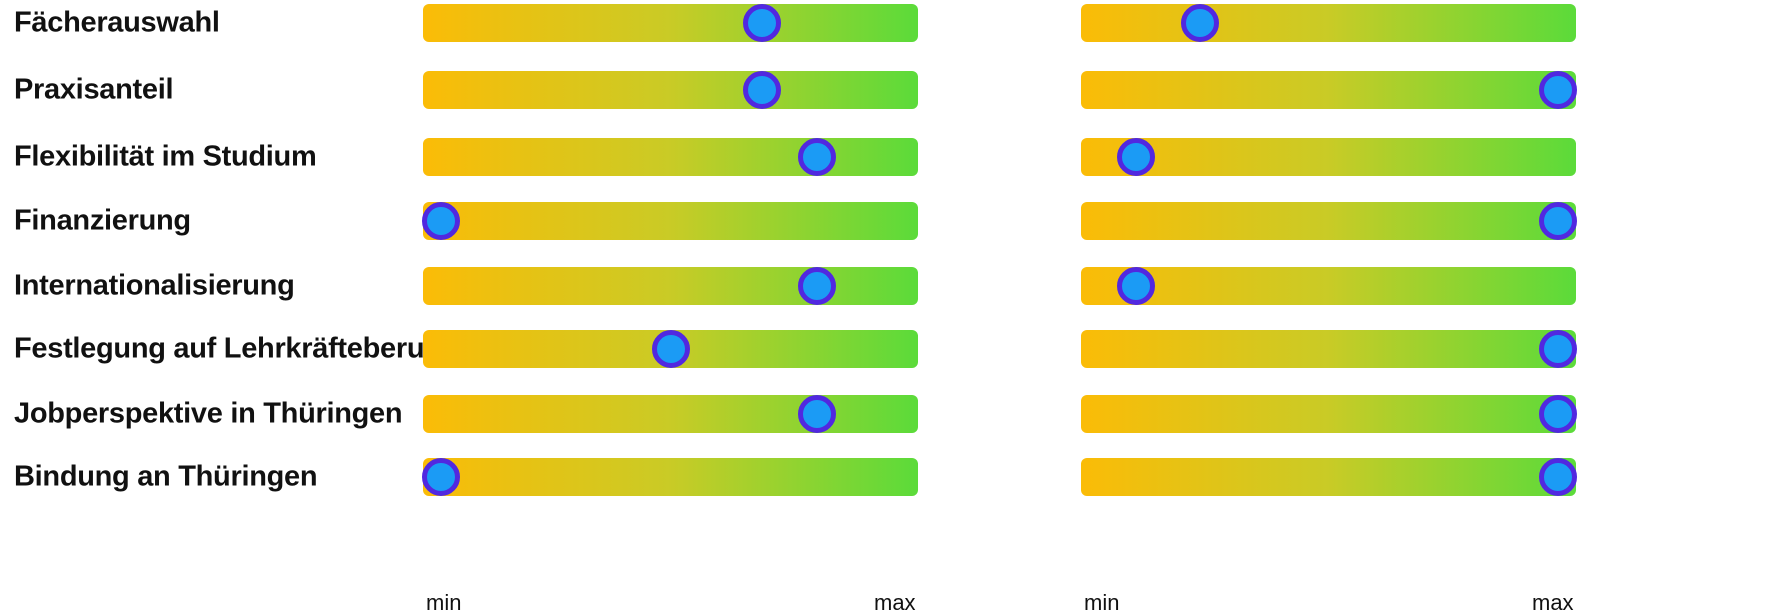 The width and height of the screenshot is (1771, 615). What do you see at coordinates (117, 22) in the screenshot?
I see `criterion-label: Fächerauswahl` at bounding box center [117, 22].